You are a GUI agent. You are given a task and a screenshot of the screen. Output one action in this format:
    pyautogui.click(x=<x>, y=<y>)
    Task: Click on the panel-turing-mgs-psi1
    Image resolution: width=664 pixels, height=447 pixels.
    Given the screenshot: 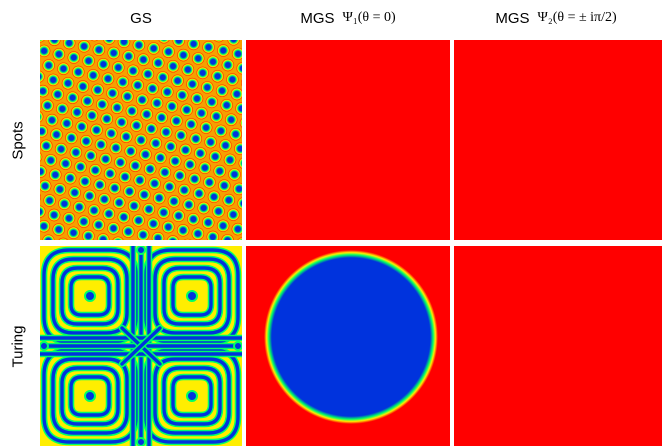 What is the action you would take?
    pyautogui.click(x=348, y=346)
    